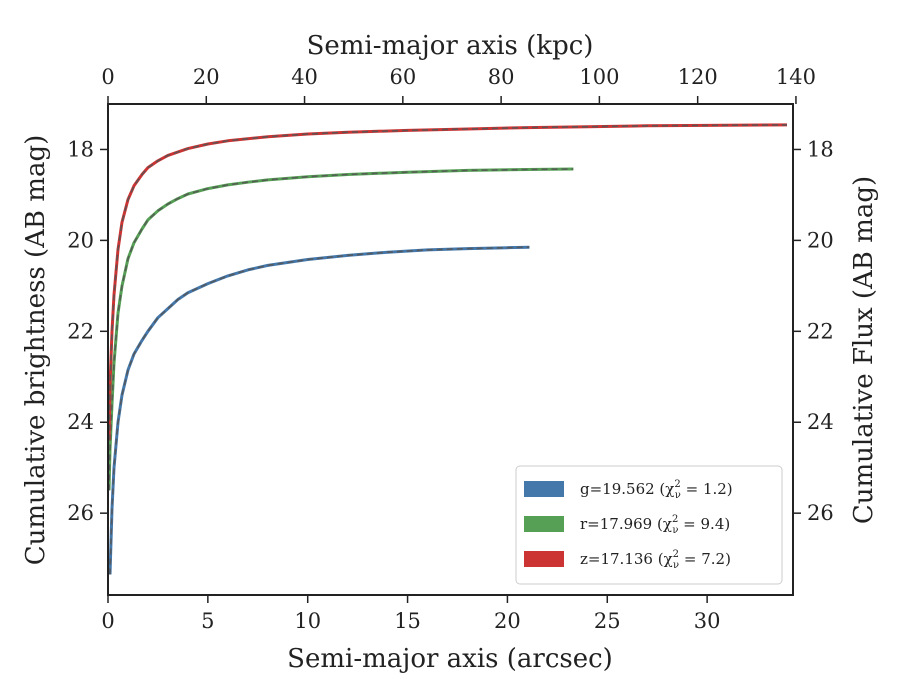 This screenshot has height=700, width=900. I want to click on x2-tick-label: 140, so click(796, 77).